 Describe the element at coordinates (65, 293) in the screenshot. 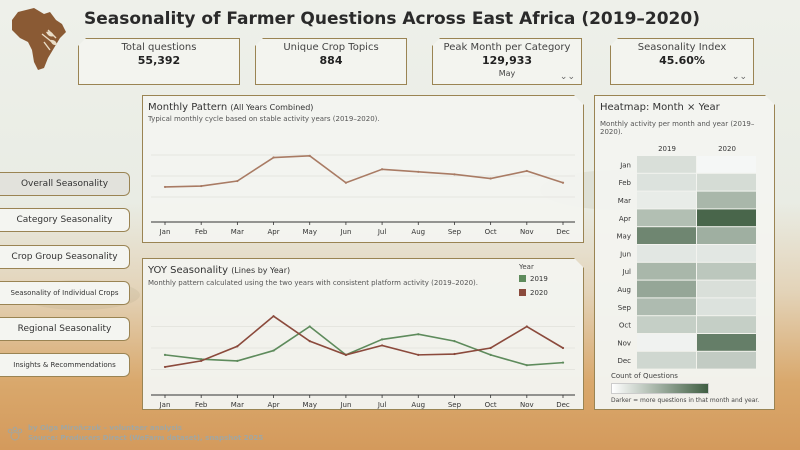

I see `nav-individual-crops: Seasonality of Individual Crops` at that location.